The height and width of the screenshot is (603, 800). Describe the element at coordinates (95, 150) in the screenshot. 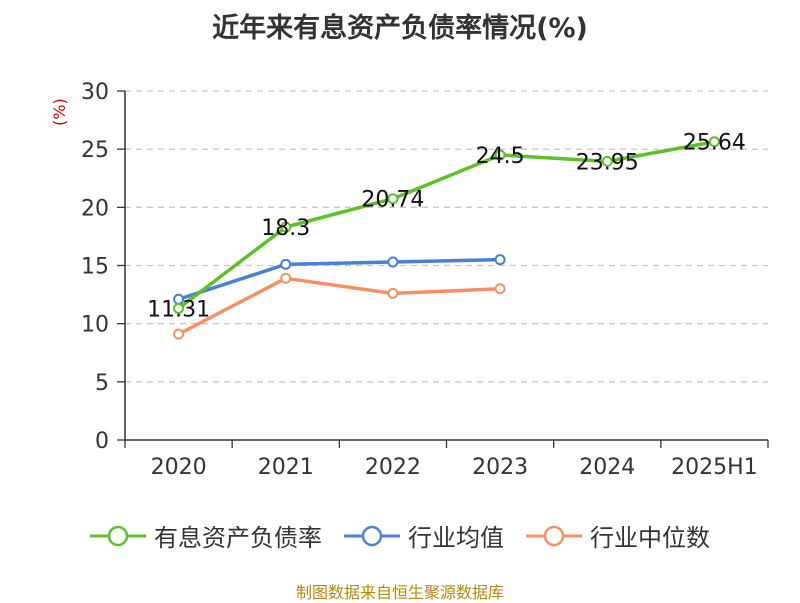

I see `y-tick-label: 25` at that location.